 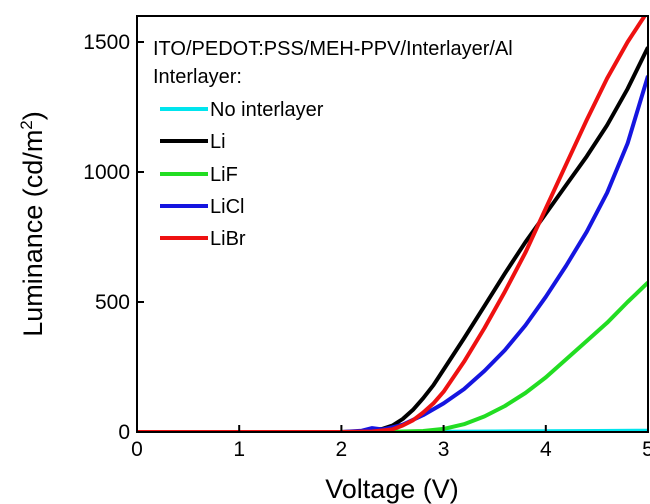 What do you see at coordinates (444, 449) in the screenshot?
I see `x-tick-label: 3` at bounding box center [444, 449].